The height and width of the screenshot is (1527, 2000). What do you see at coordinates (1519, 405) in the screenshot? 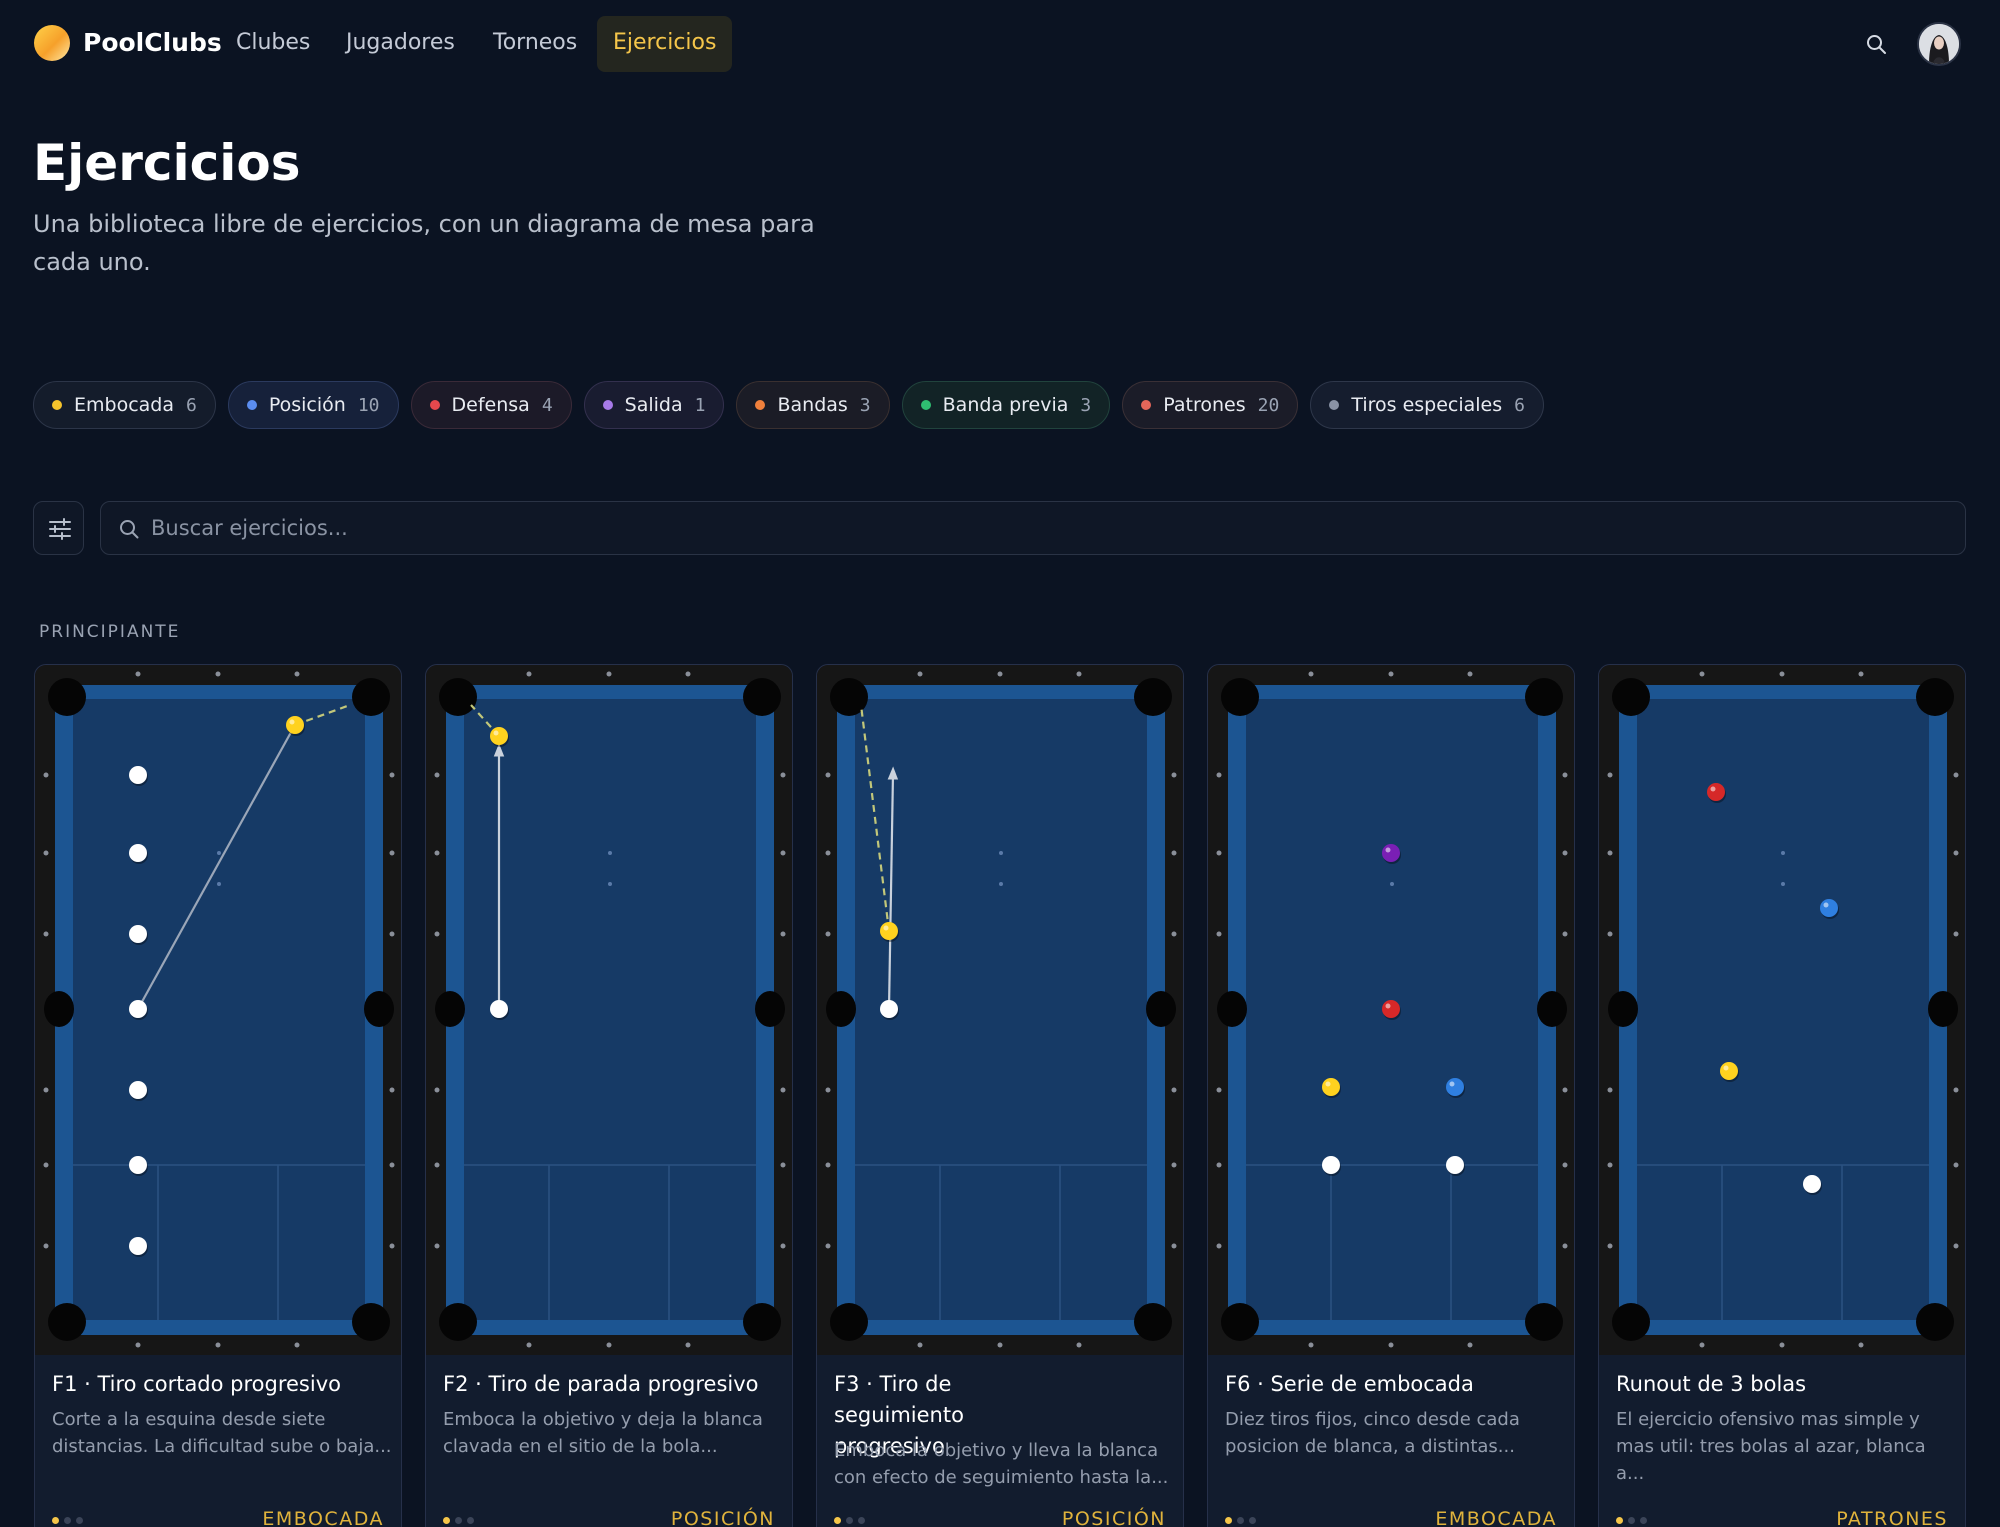
I see `chip-count: 6` at bounding box center [1519, 405].